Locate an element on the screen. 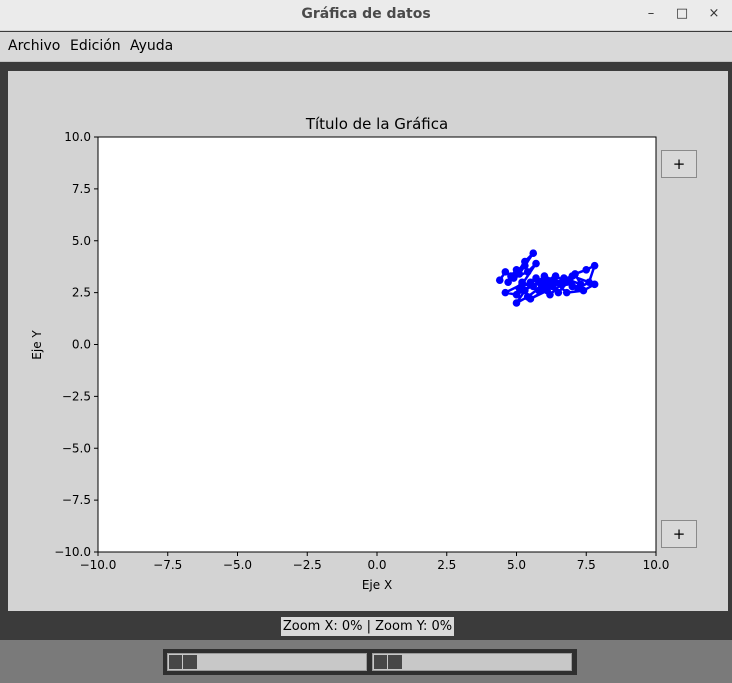  window-title: Gráfica de datos is located at coordinates (366, 14).